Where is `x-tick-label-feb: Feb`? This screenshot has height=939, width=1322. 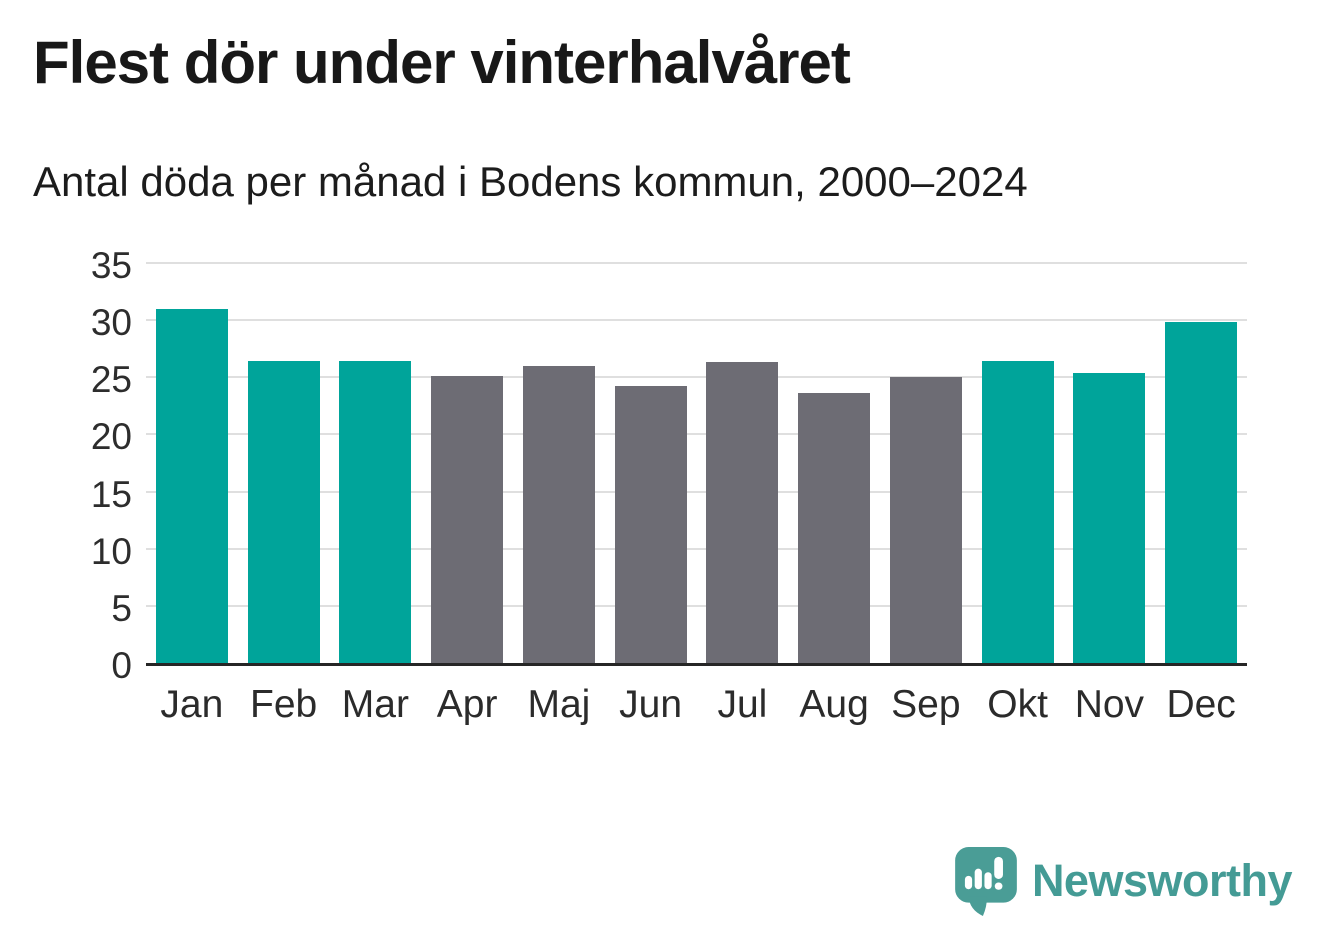
x-tick-label-feb: Feb is located at coordinates (284, 704).